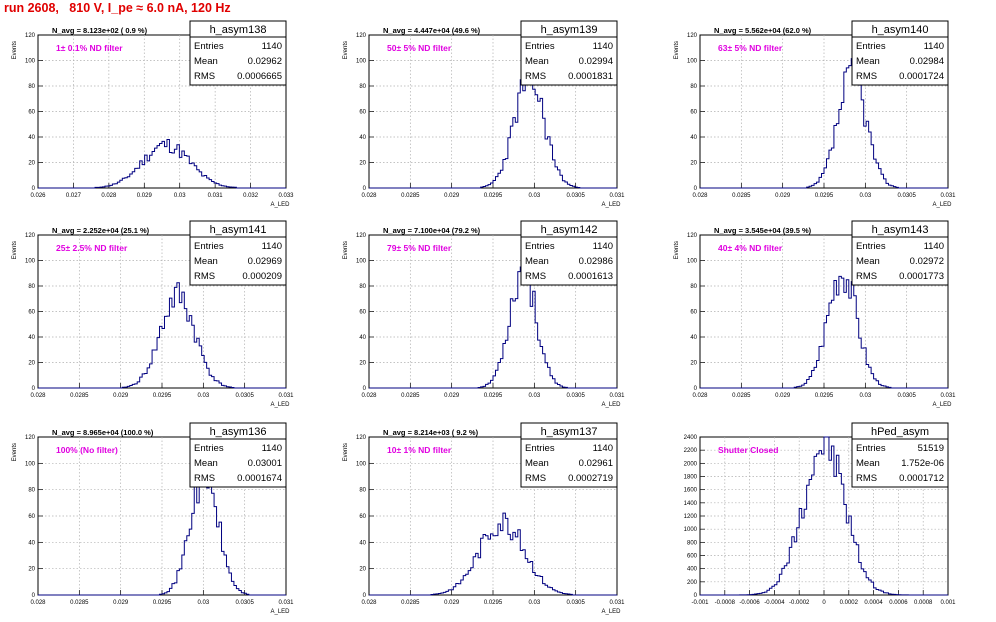  What do you see at coordinates (251, 196) in the screenshot?
I see `x-tick-label: 0.032` at bounding box center [251, 196].